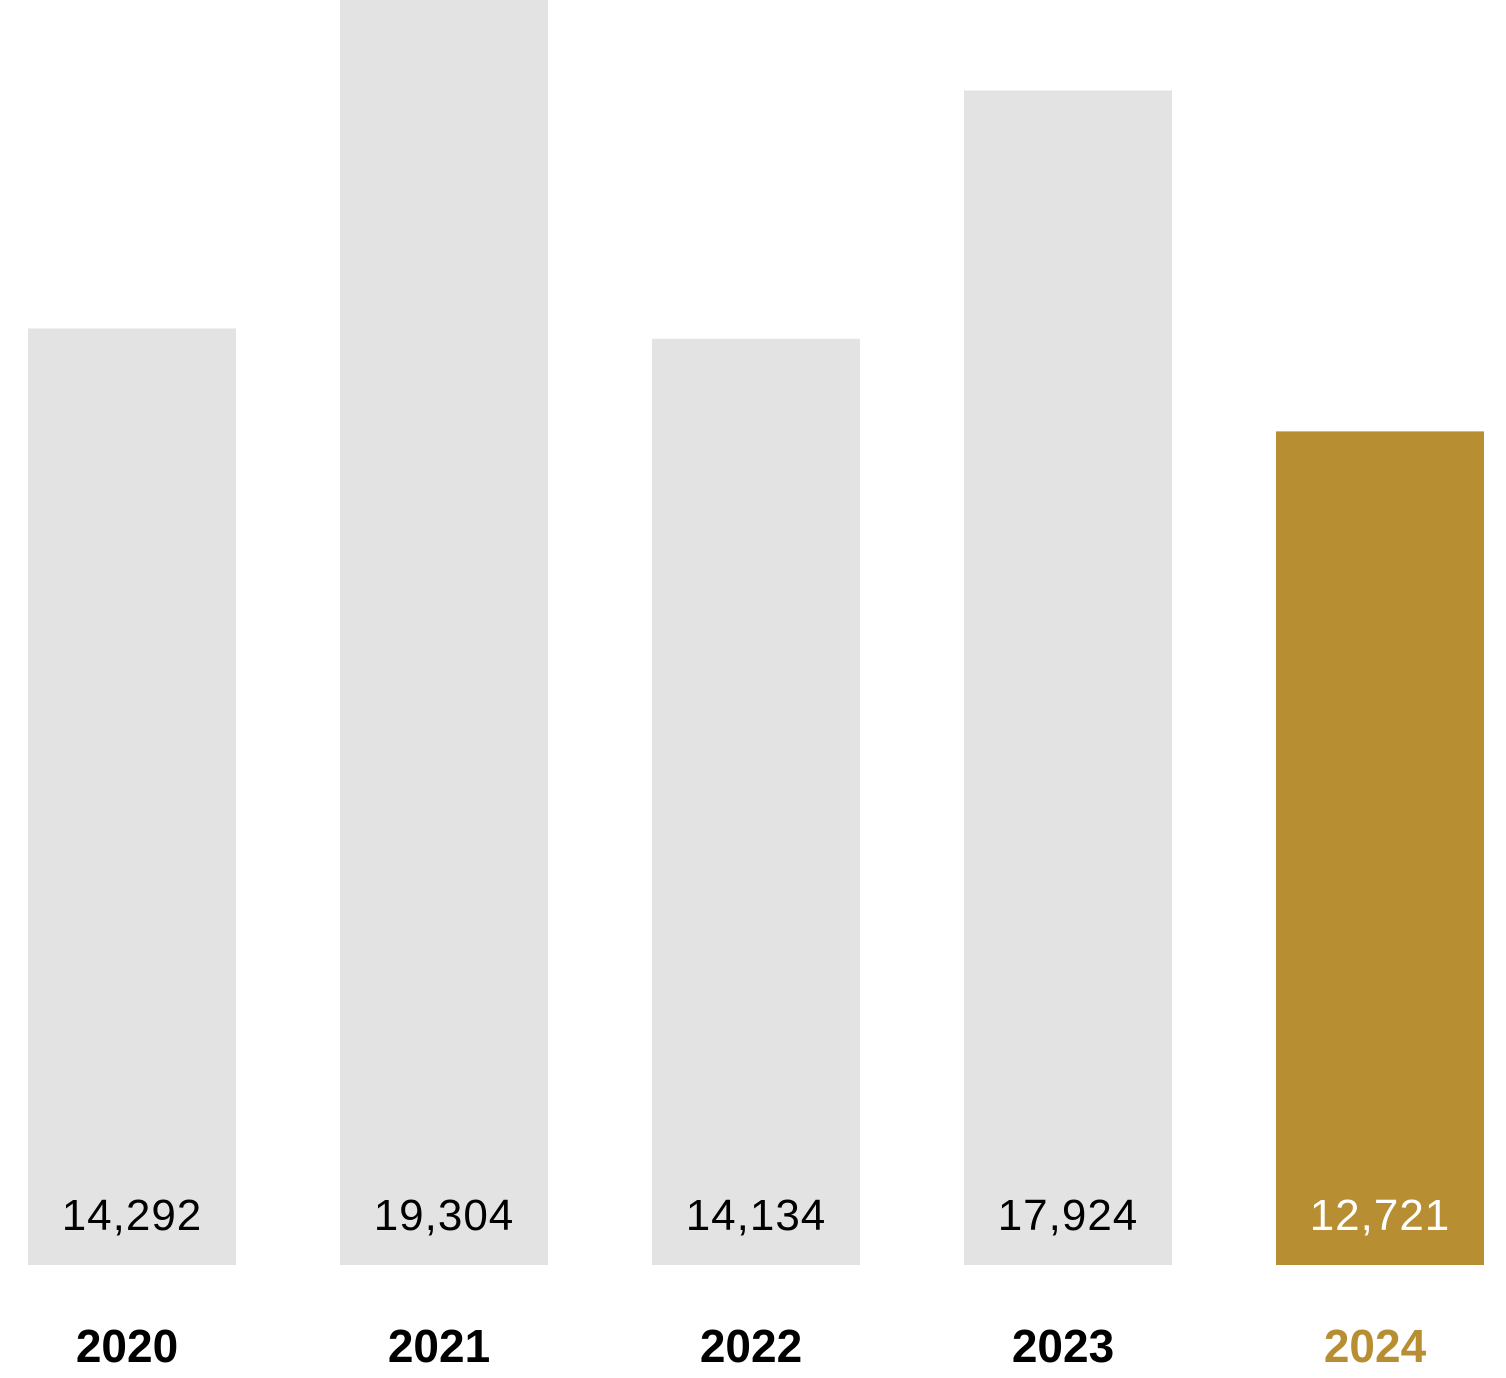 This screenshot has width=1506, height=1378. I want to click on category-label-2022: 2022, so click(751, 1346).